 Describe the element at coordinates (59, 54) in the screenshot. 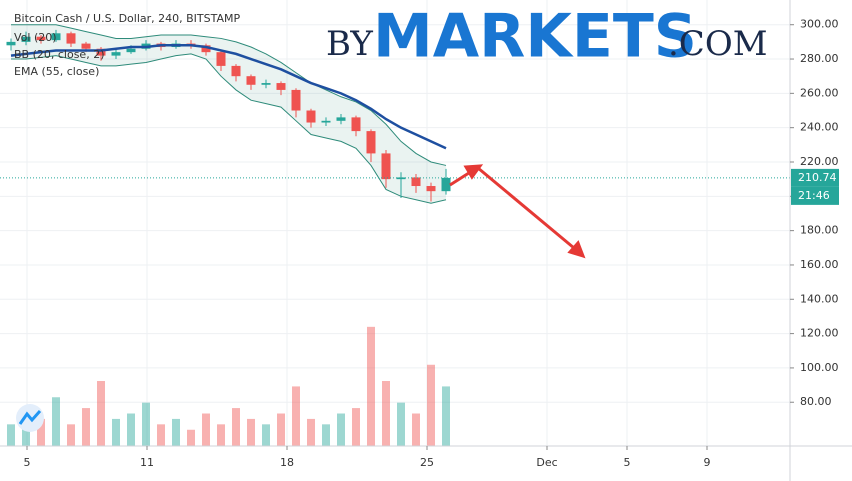

I see `legend-bb: BB (20, close, 2)` at that location.